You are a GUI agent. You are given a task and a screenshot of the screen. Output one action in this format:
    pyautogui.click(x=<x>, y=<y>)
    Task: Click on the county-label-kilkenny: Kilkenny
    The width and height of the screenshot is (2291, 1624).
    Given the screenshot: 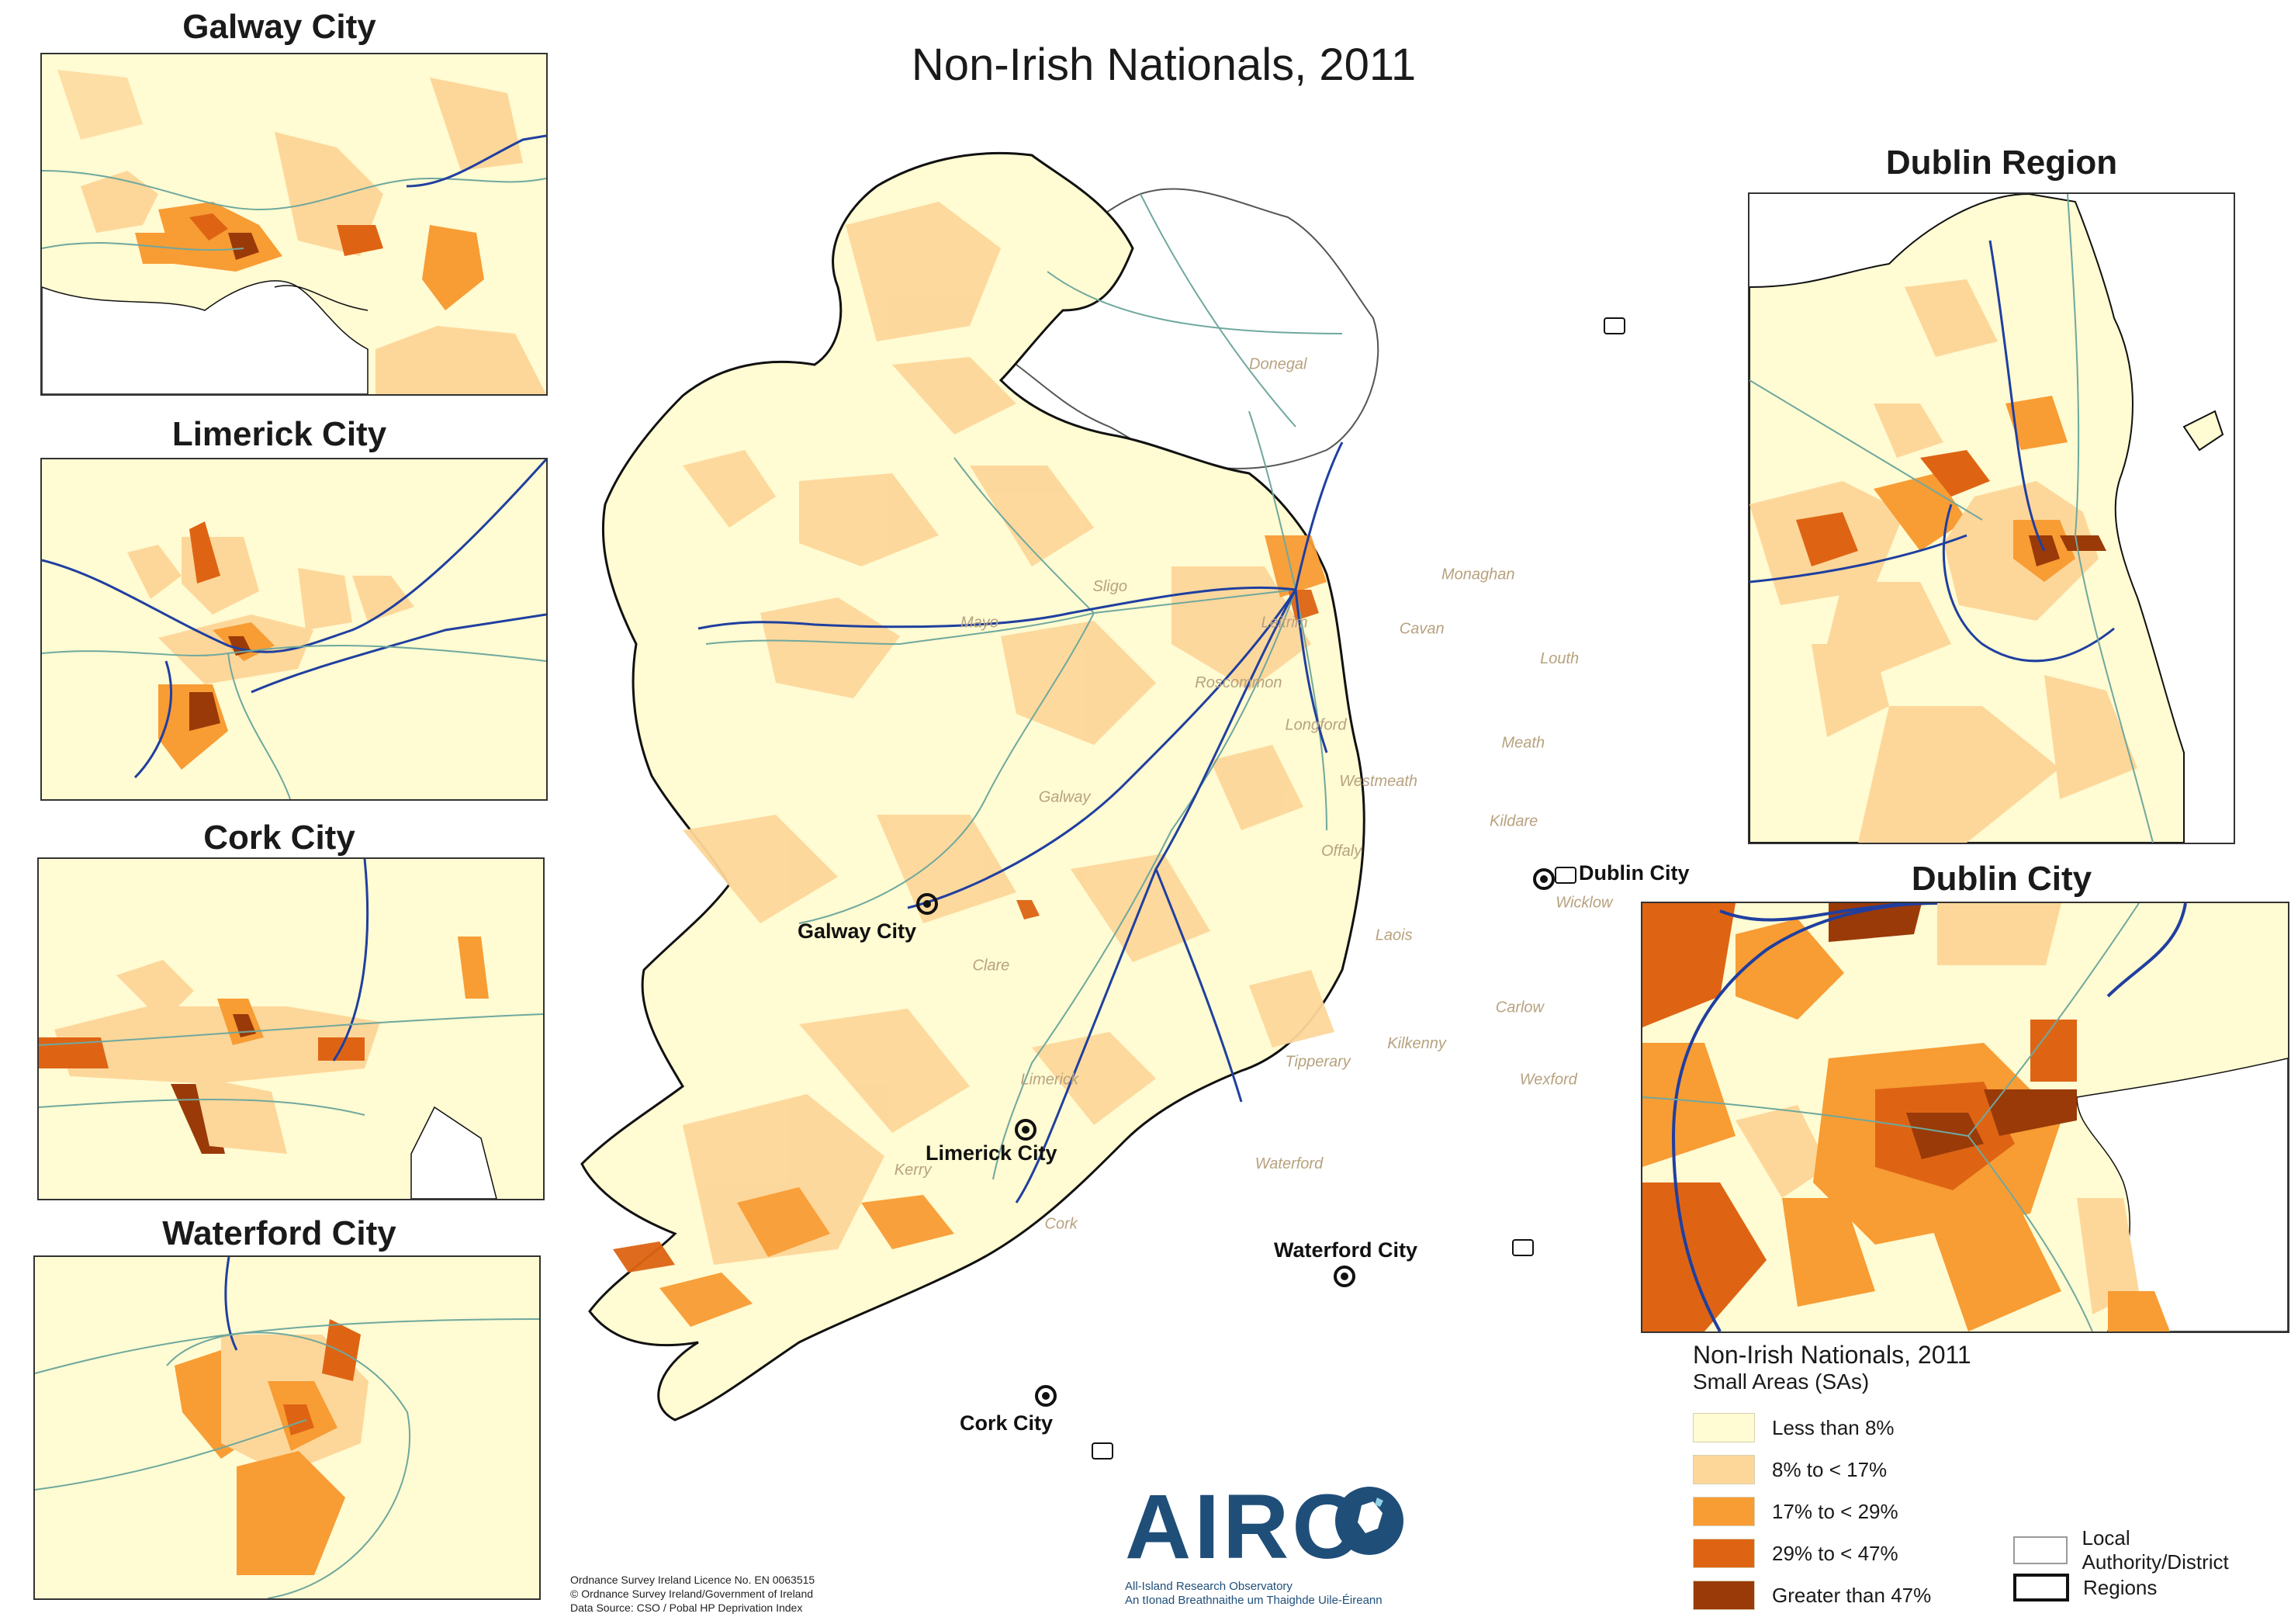 What is the action you would take?
    pyautogui.click(x=1417, y=1043)
    